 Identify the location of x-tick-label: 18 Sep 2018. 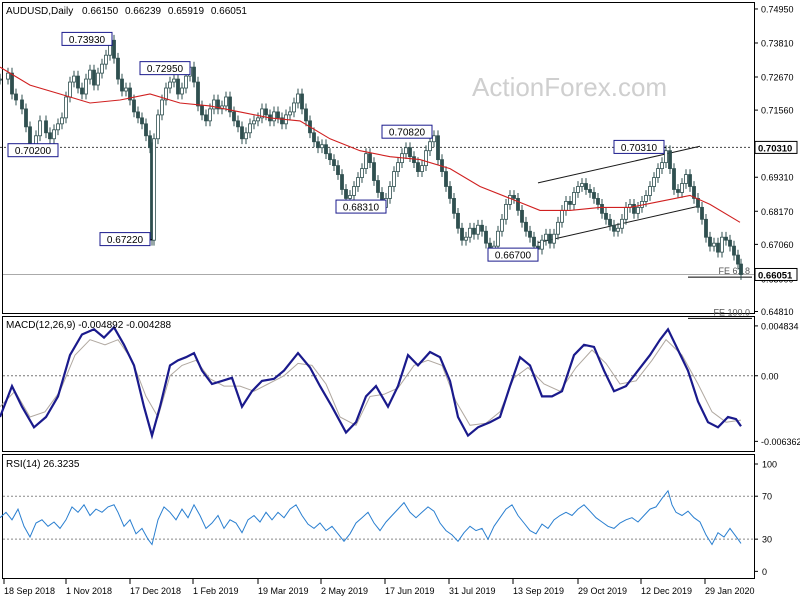
(29, 591).